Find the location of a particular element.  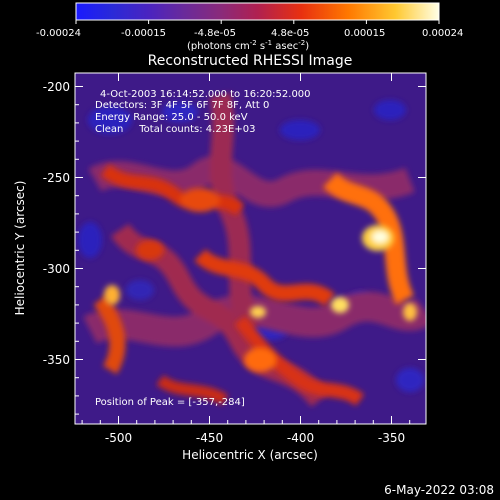

annotation-time-range: 4-Oct-2003 16:14:52.000 to 16:20:52.000 is located at coordinates (205, 94).